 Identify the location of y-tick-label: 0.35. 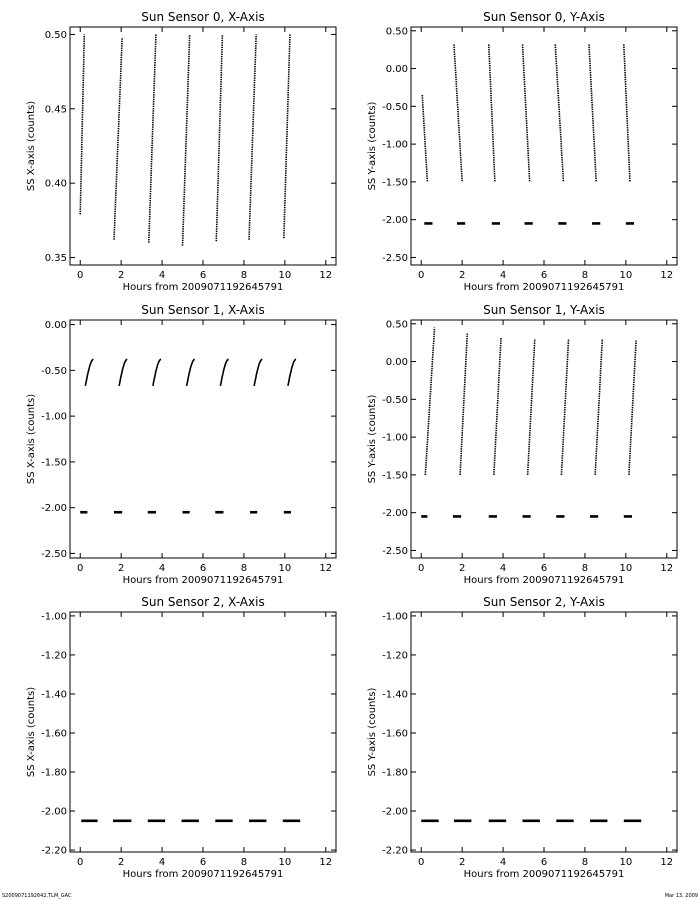
(56, 258).